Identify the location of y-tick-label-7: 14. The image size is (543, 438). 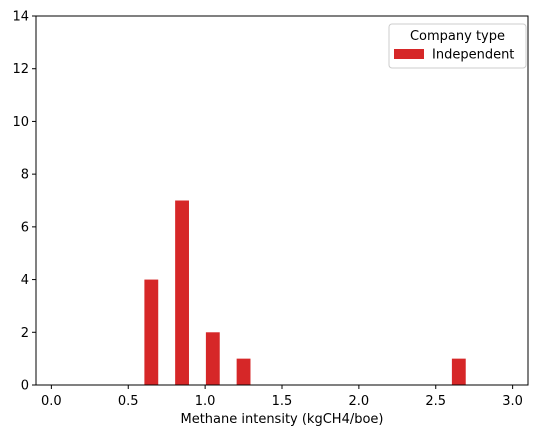
(20, 17).